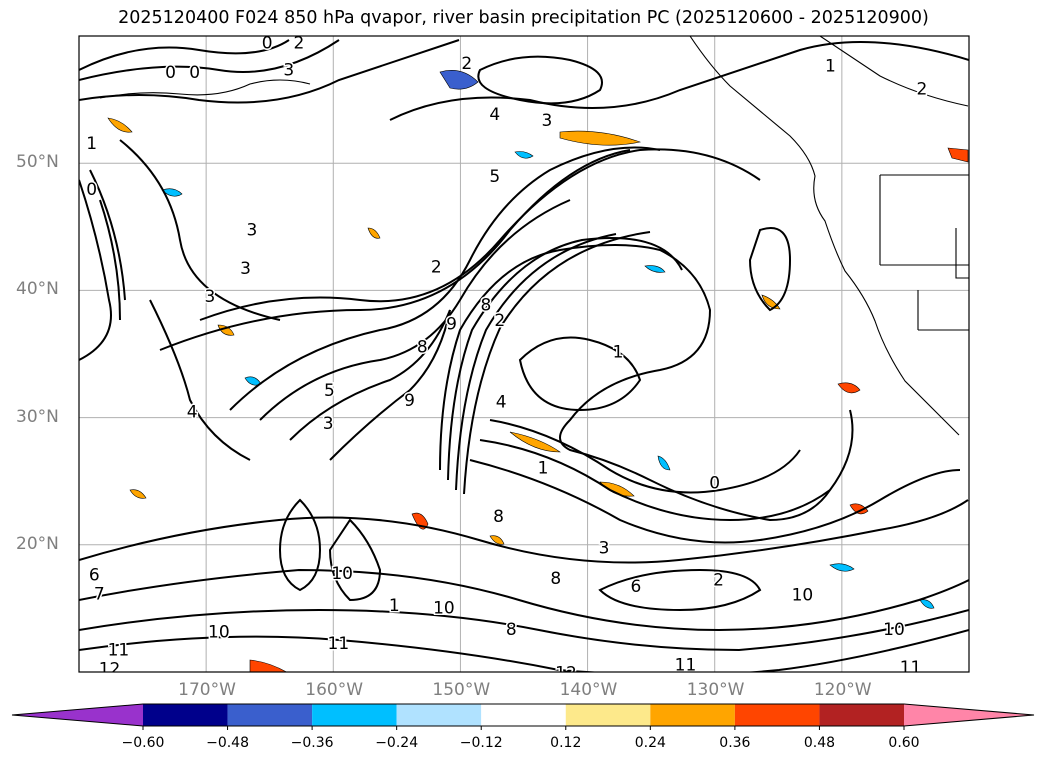  Describe the element at coordinates (481, 743) in the screenshot. I see `colorbar-tick-label: −0.12` at that location.